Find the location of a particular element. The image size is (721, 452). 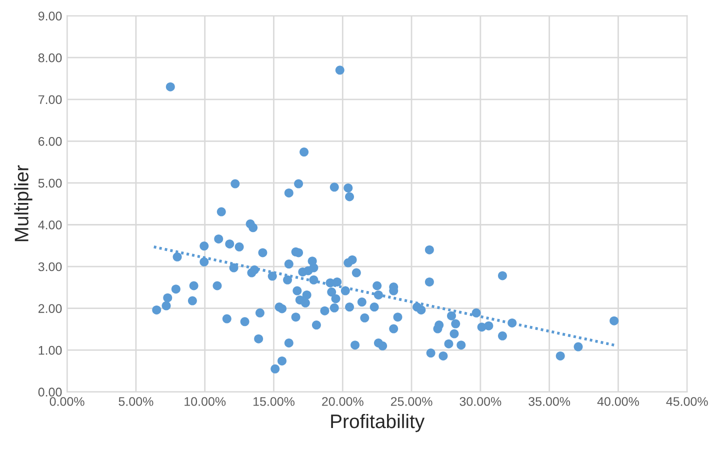

x-tick-label: 35.00% is located at coordinates (549, 401).